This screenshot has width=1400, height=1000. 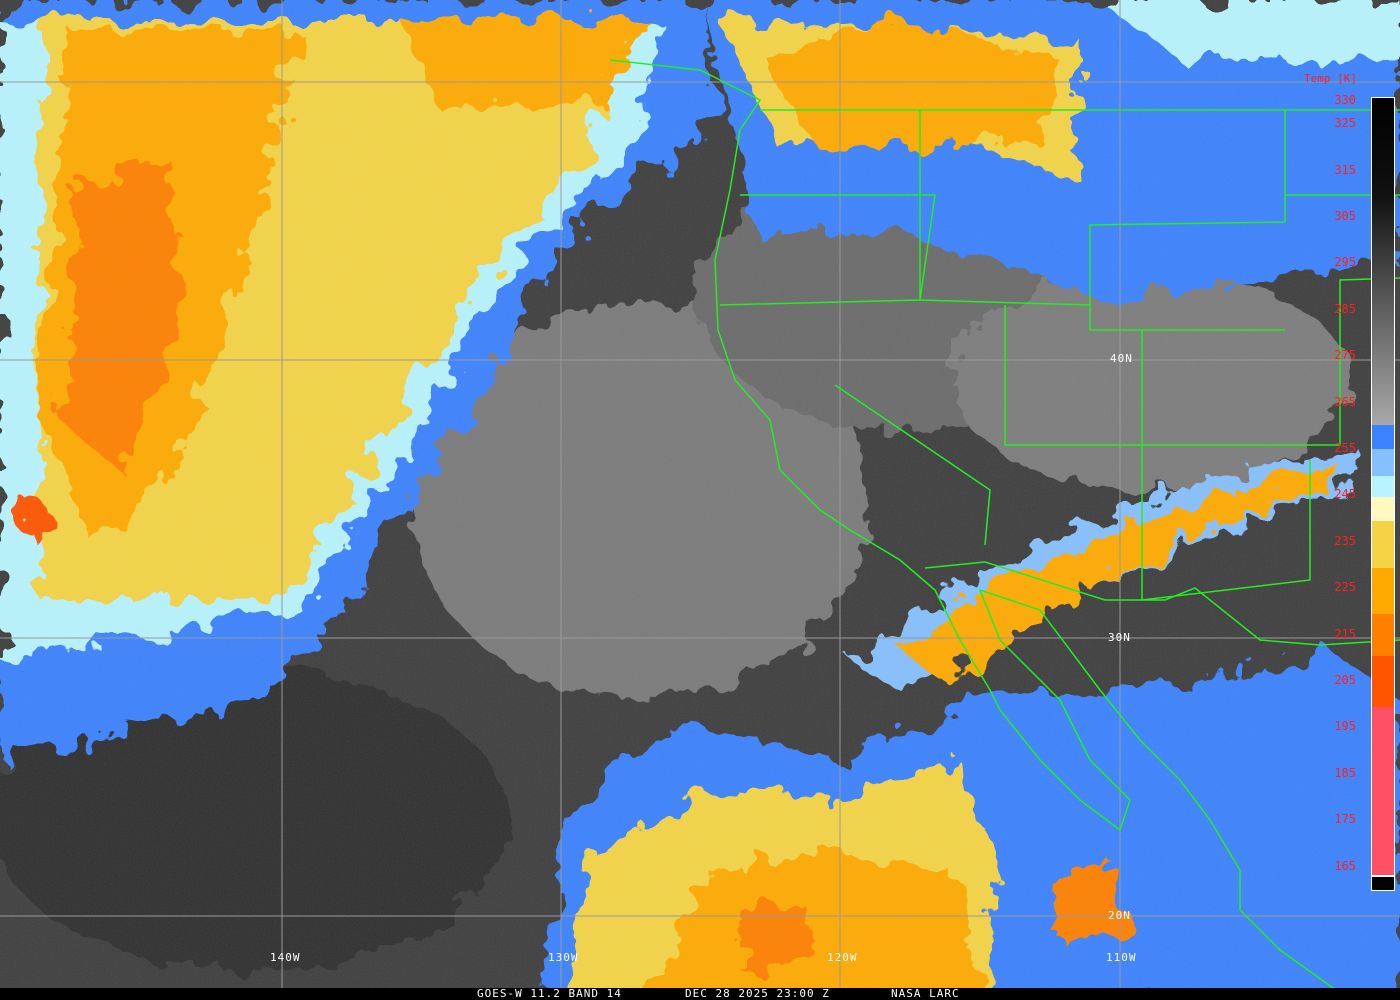 What do you see at coordinates (1345, 587) in the screenshot?
I see `colorbar-tick-label: 225` at bounding box center [1345, 587].